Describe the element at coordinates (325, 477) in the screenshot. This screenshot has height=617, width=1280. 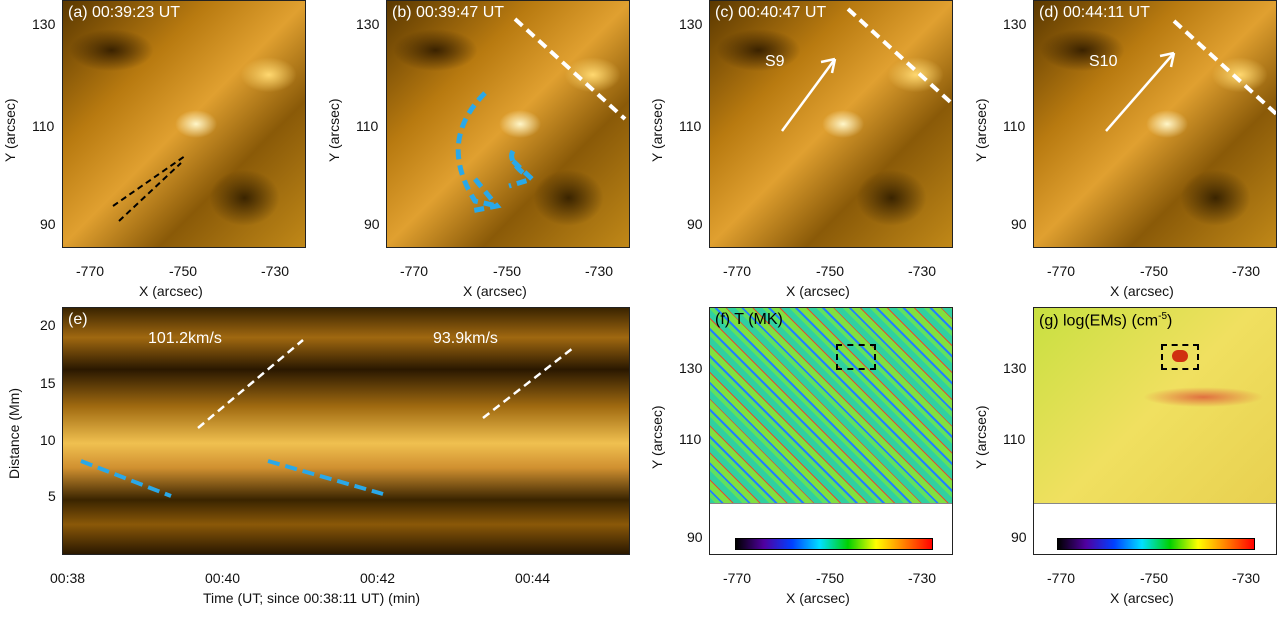
I see `blue-dashed-line` at that location.